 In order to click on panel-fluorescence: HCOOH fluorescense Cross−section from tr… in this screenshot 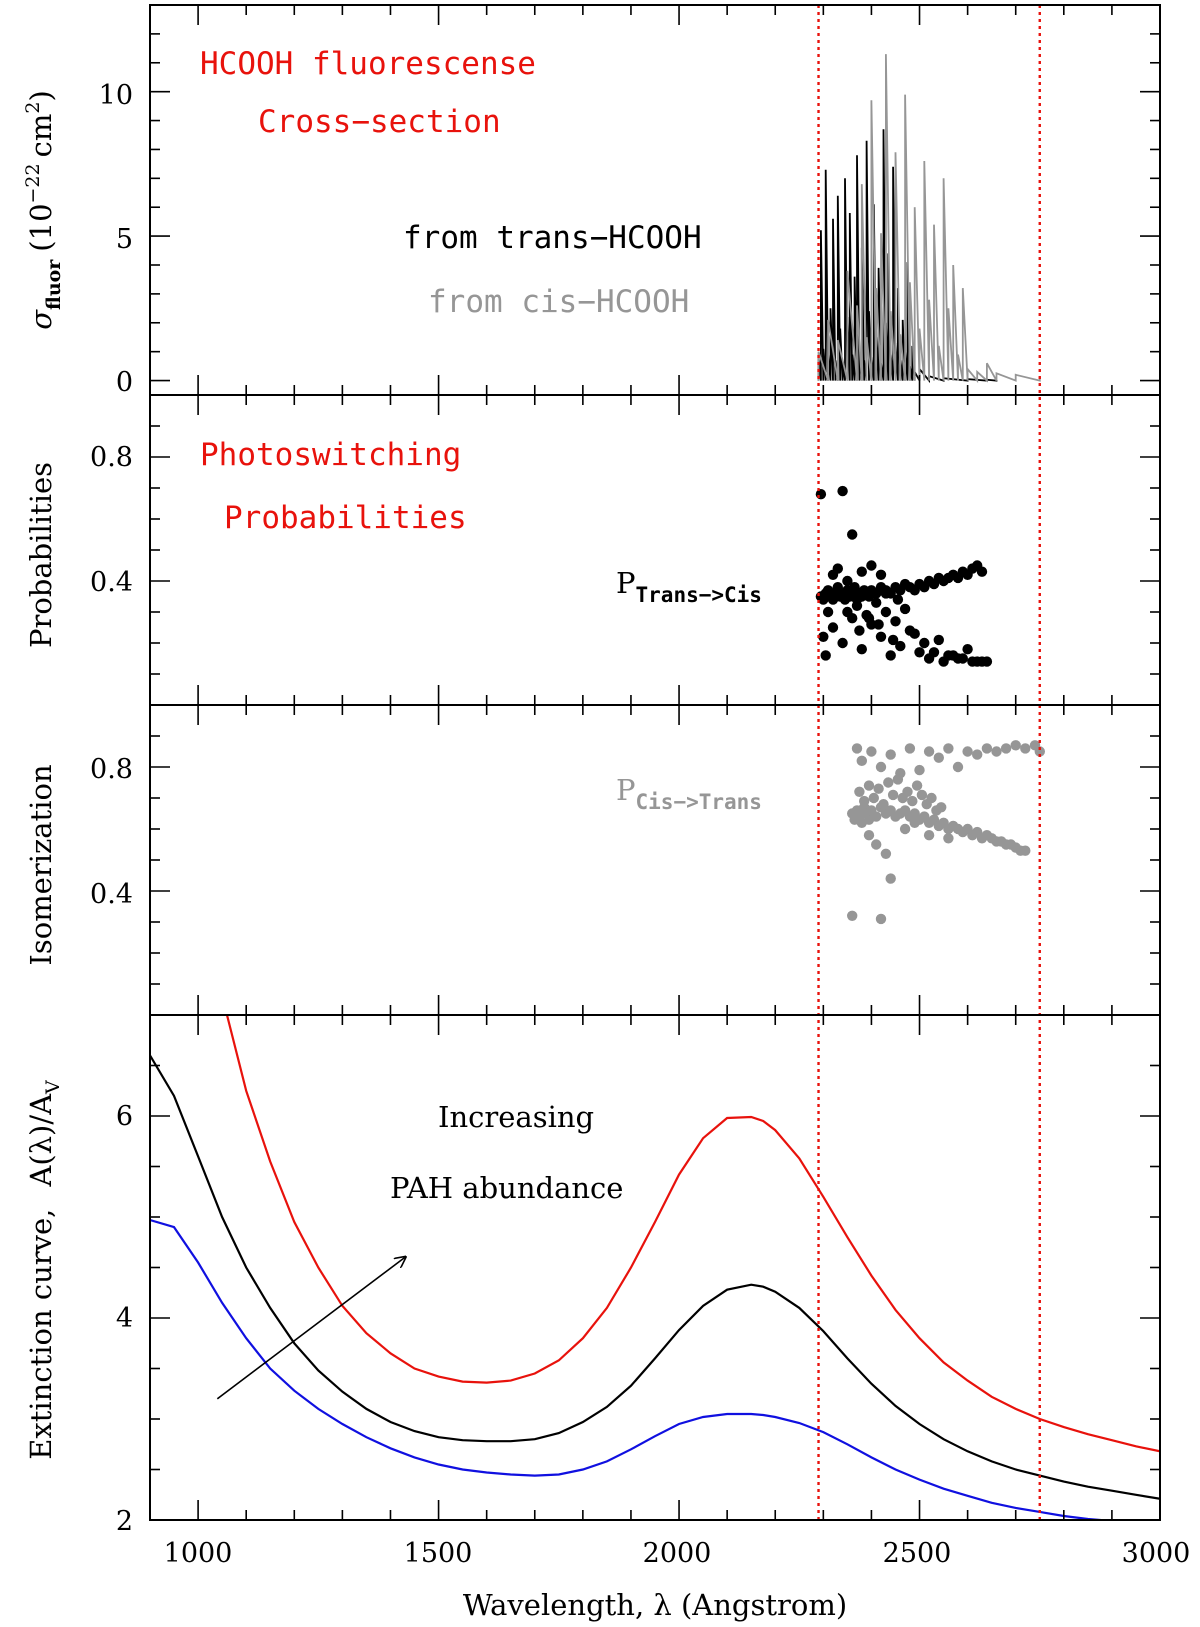, I will do `click(362, 222)`.